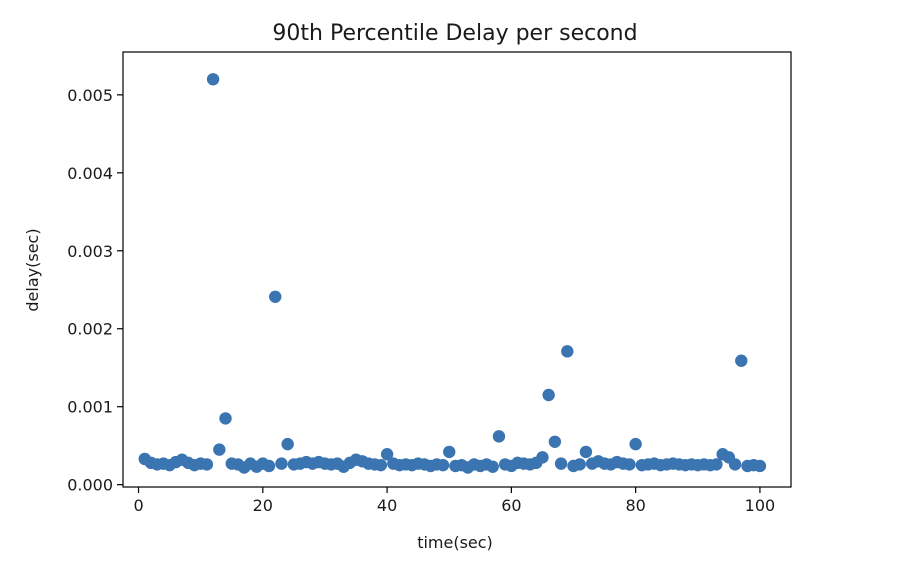 Image resolution: width=906 pixels, height=582 pixels. Describe the element at coordinates (511, 505) in the screenshot. I see `x-tick-label: 60` at that location.